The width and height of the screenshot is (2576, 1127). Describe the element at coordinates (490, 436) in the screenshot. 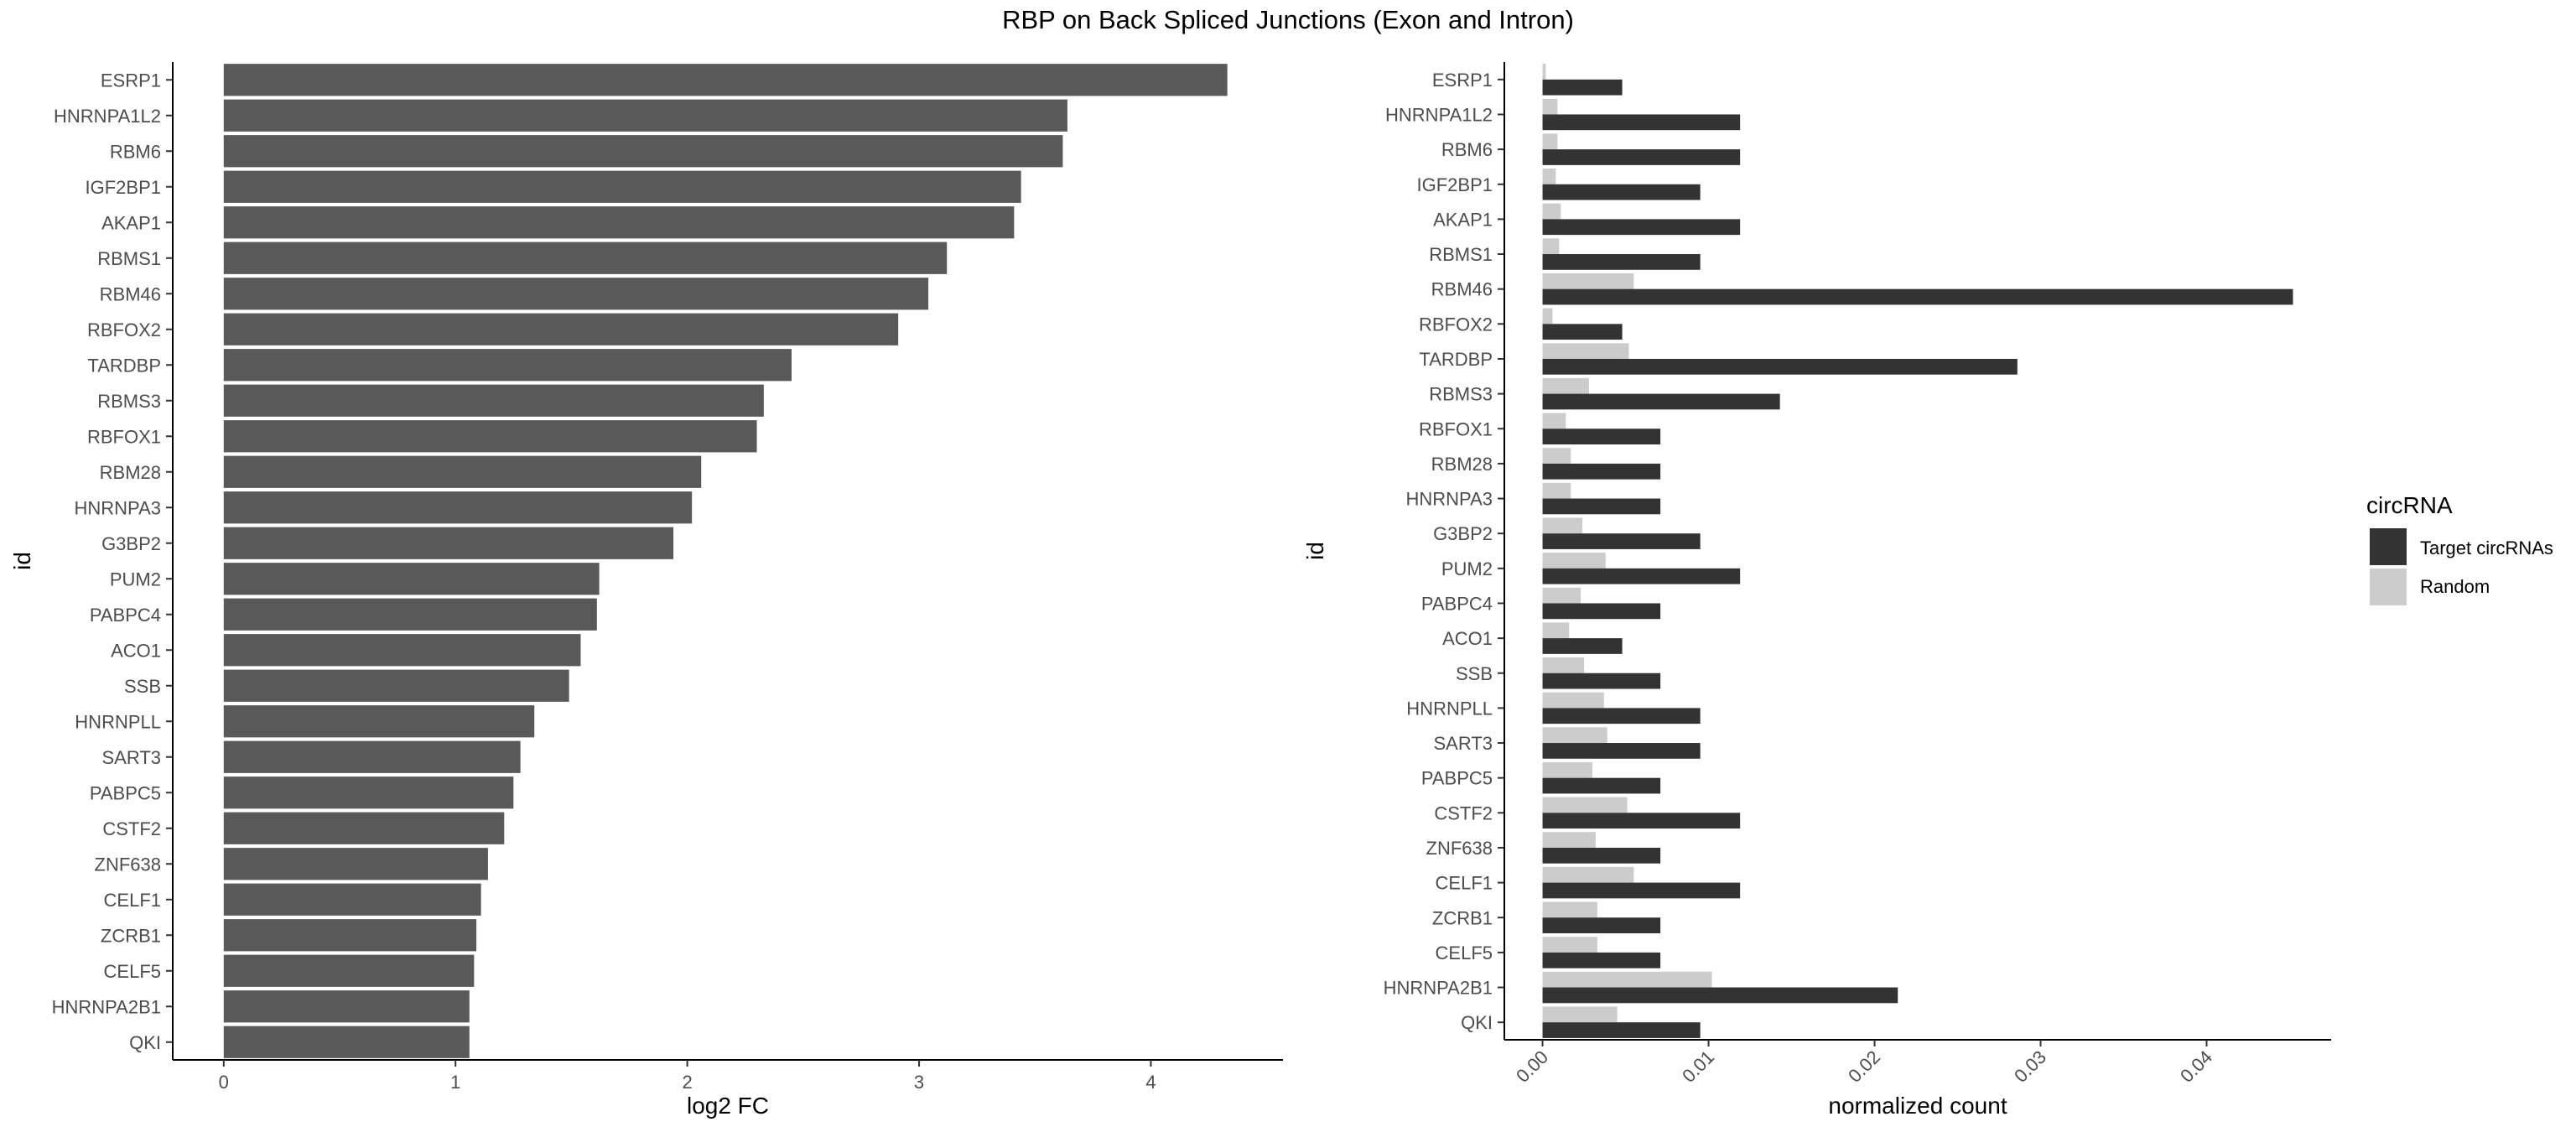

I see `bar-rbfox1` at that location.